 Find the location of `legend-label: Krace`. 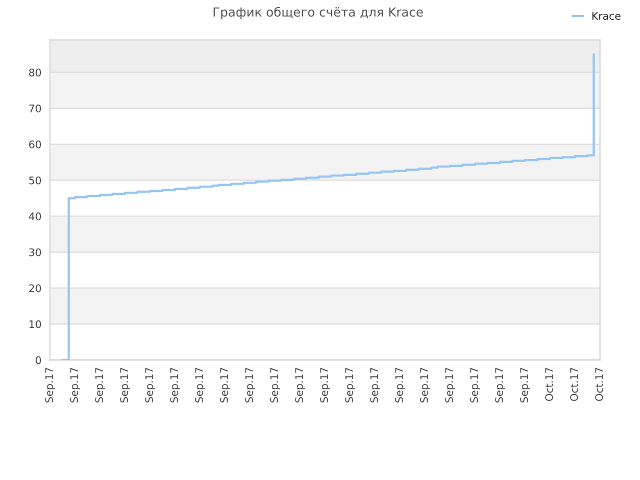

legend-label: Krace is located at coordinates (606, 16).